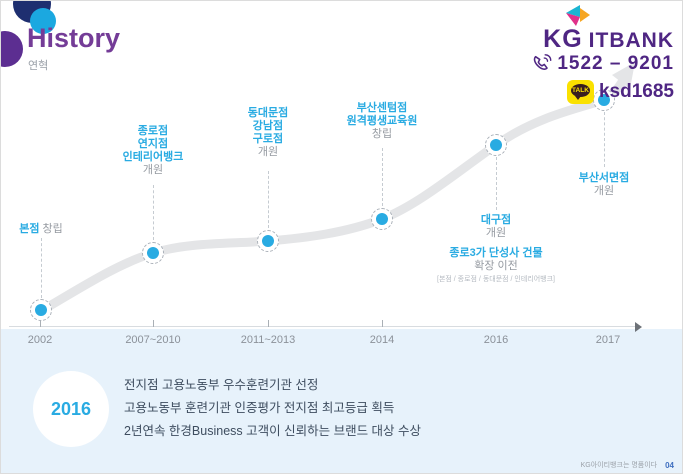 Image resolution: width=683 pixels, height=474 pixels. Describe the element at coordinates (382, 177) in the screenshot. I see `connector-2014` at that location.